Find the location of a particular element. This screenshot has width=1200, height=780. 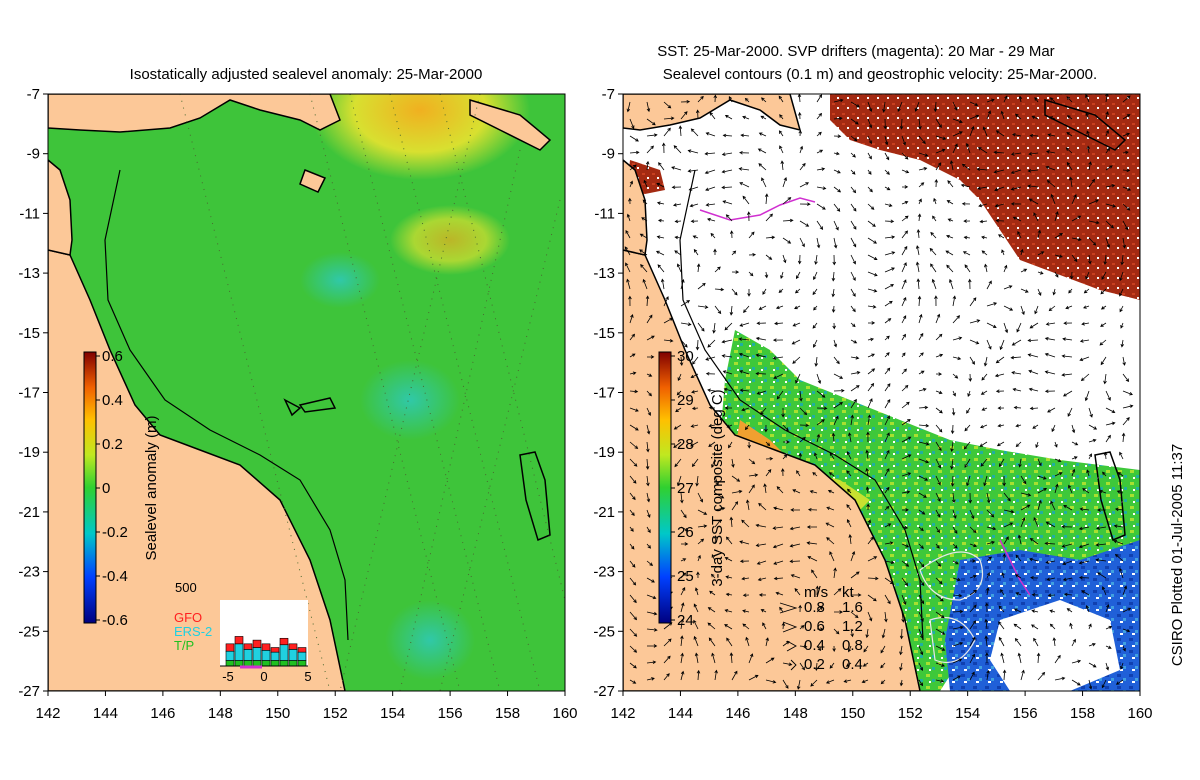

x-tick-label: 144 is located at coordinates (680, 713).